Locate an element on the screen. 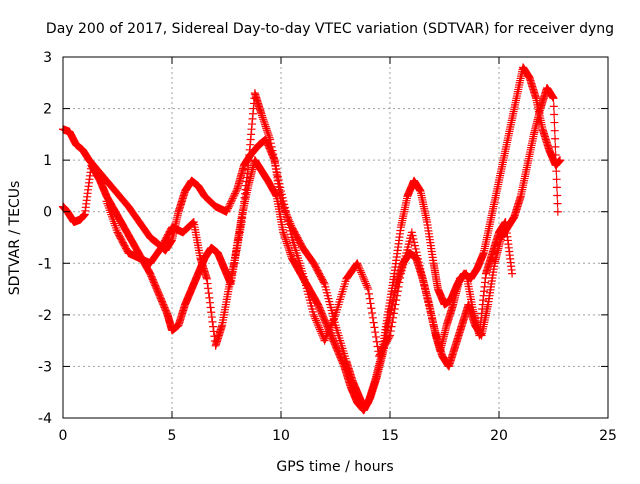  x-tick-label: 5 is located at coordinates (172, 436).